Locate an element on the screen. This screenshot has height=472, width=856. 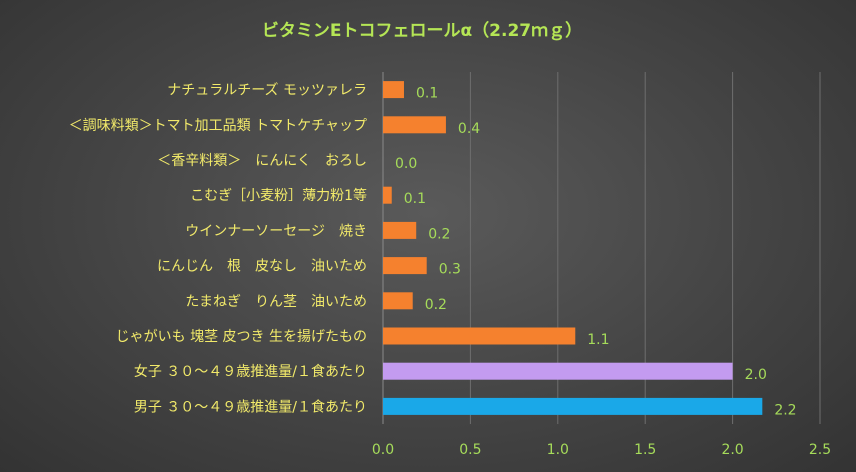
data-label: 0.4 is located at coordinates (469, 129).